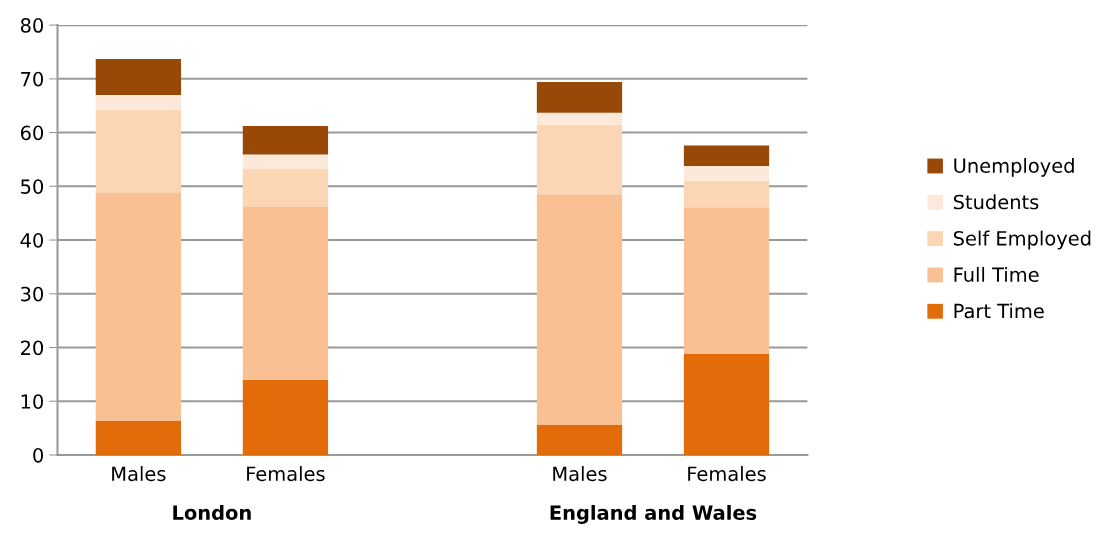 Image resolution: width=1106 pixels, height=534 pixels. What do you see at coordinates (1022, 240) in the screenshot?
I see `legend-label: Self Employed` at bounding box center [1022, 240].